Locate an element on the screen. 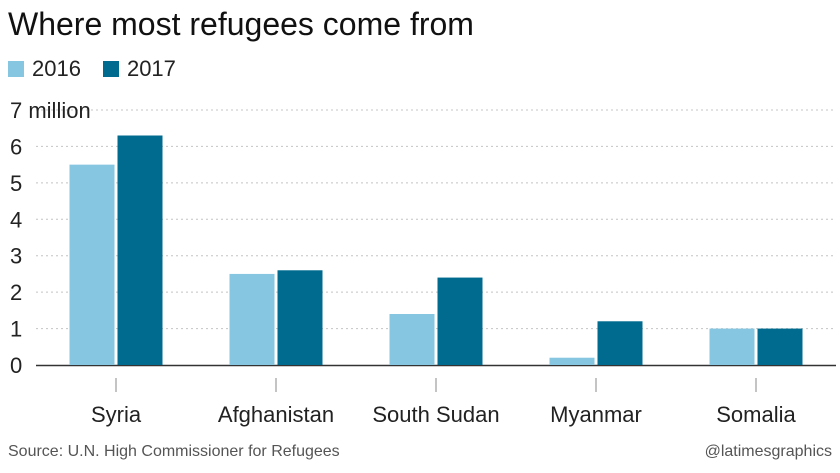  legend-item-2017: 2017 is located at coordinates (139, 69).